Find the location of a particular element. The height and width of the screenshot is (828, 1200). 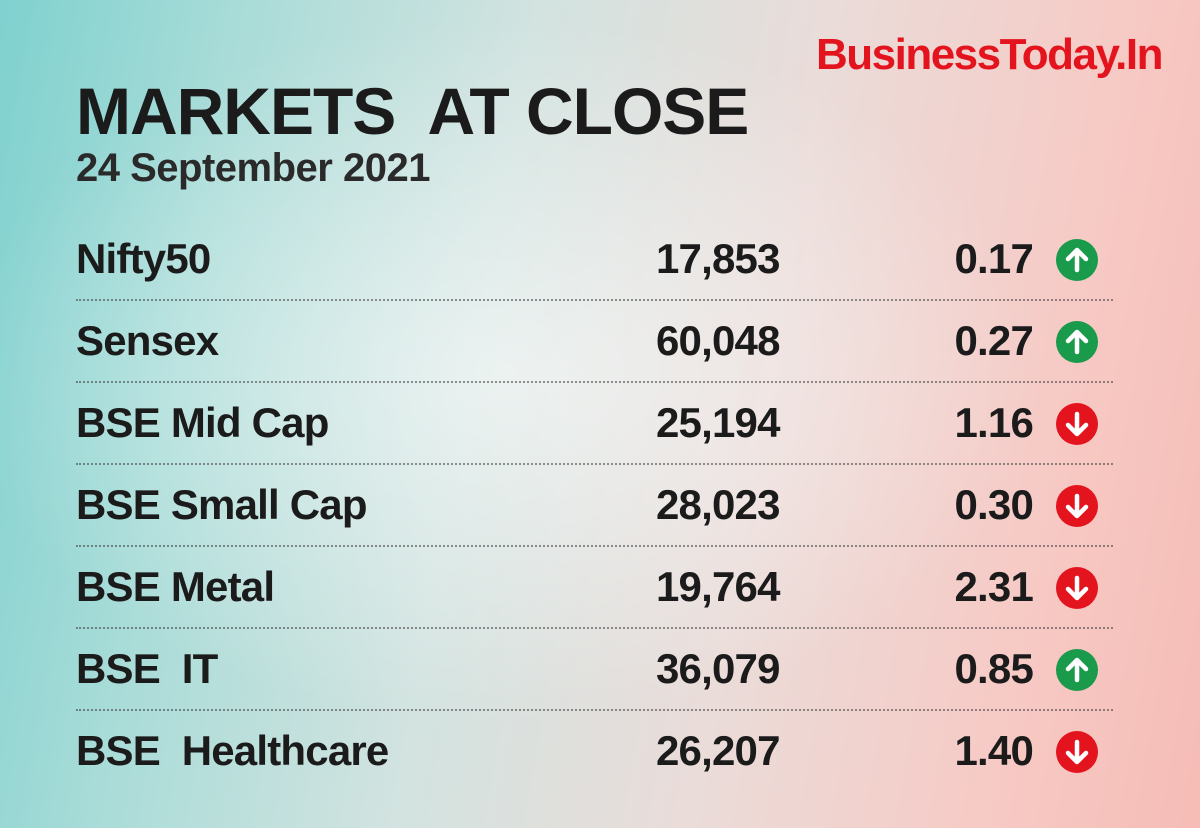

index-change: 1.16 is located at coordinates (993, 422).